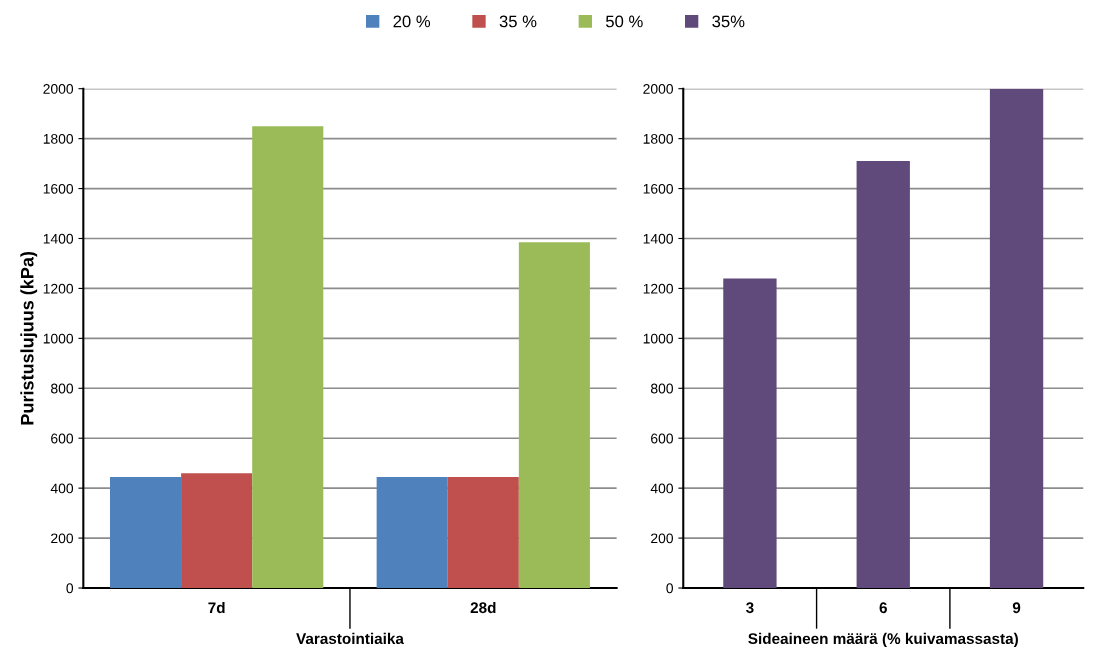 Image resolution: width=1111 pixels, height=657 pixels. Describe the element at coordinates (883, 640) in the screenshot. I see `x-axis-title: Sideaineen määrä (% kuivamassasta)` at that location.